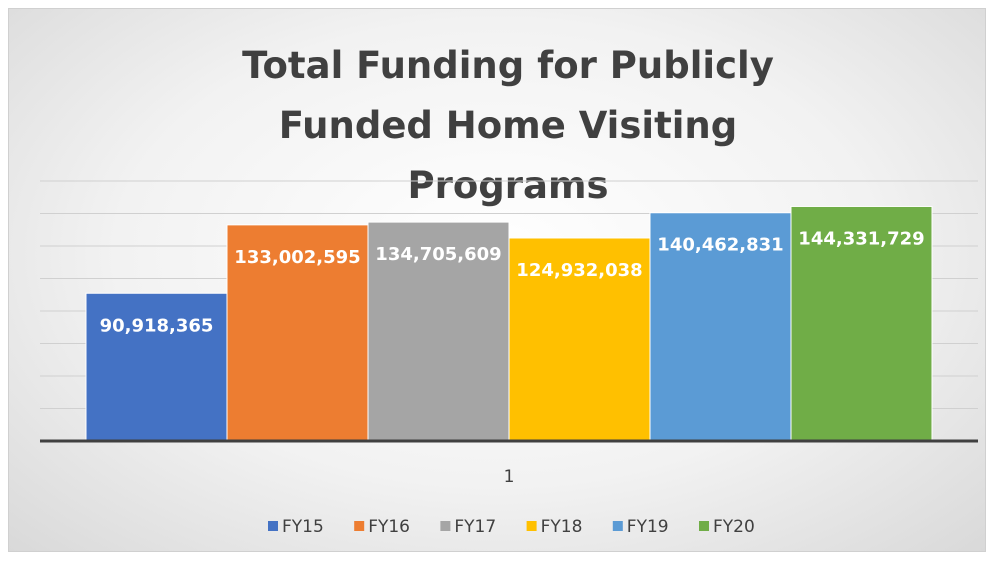 This screenshot has width=995, height=561. What do you see at coordinates (438, 254) in the screenshot?
I see `data-label: 134,705,609` at bounding box center [438, 254].